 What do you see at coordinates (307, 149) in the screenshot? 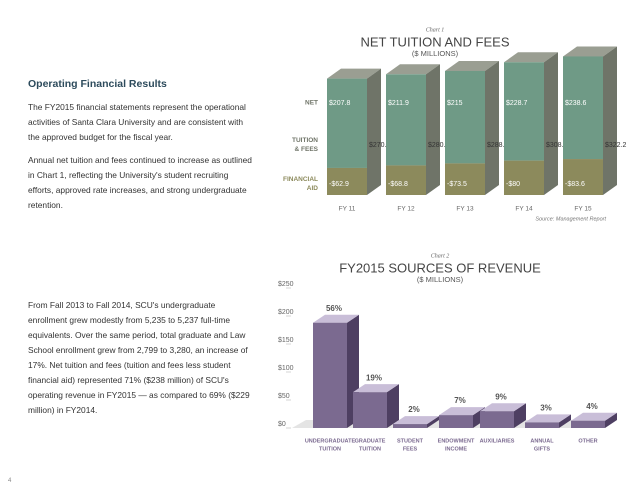
I see `row-label: & FEES` at bounding box center [307, 149].